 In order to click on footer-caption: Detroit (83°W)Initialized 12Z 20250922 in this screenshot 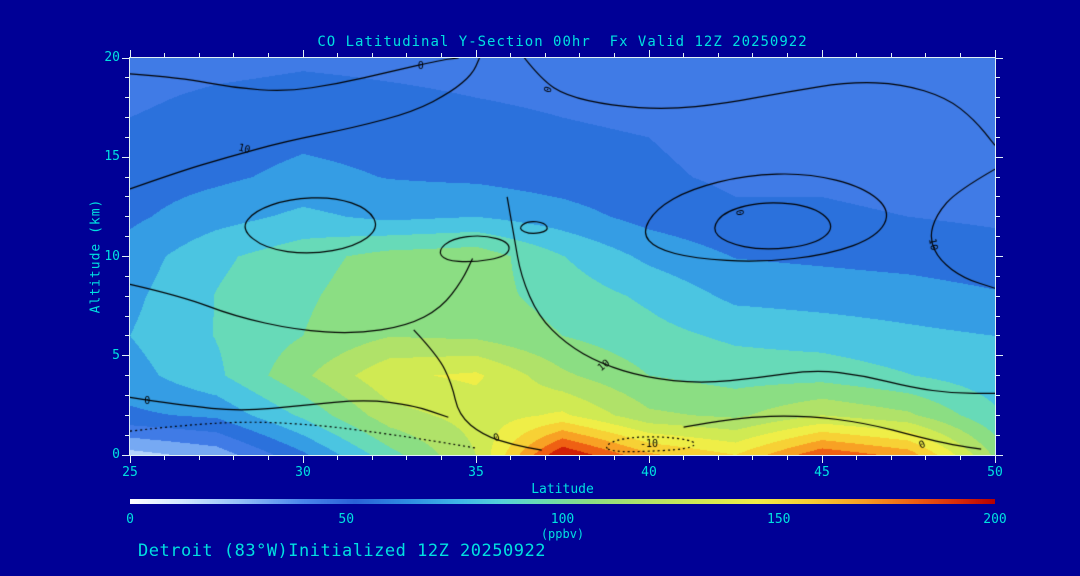, I will do `click(342, 551)`.